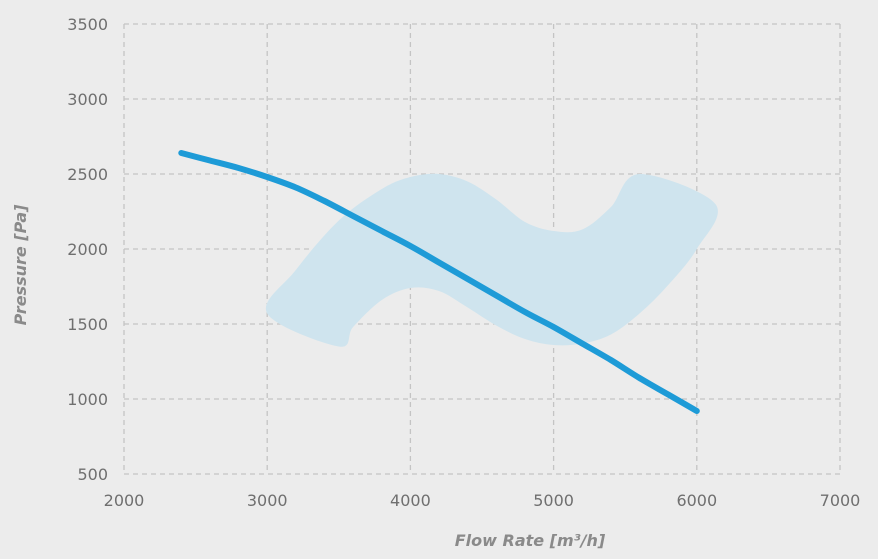 The width and height of the screenshot is (878, 559). I want to click on x-tick-label: 7000, so click(840, 500).